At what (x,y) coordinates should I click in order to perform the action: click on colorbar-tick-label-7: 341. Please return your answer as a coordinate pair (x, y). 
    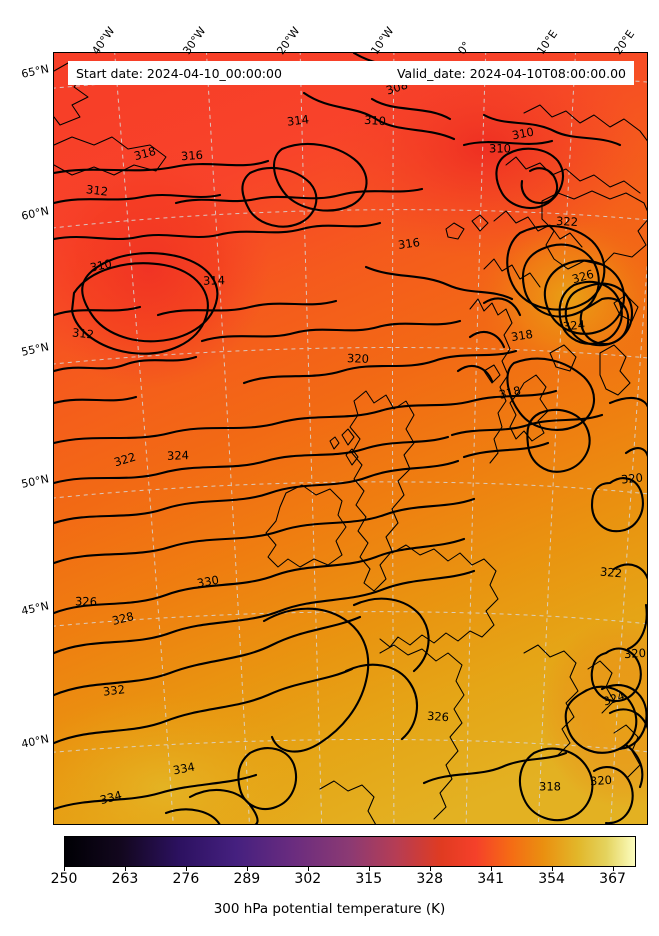
    Looking at the image, I should click on (491, 879).